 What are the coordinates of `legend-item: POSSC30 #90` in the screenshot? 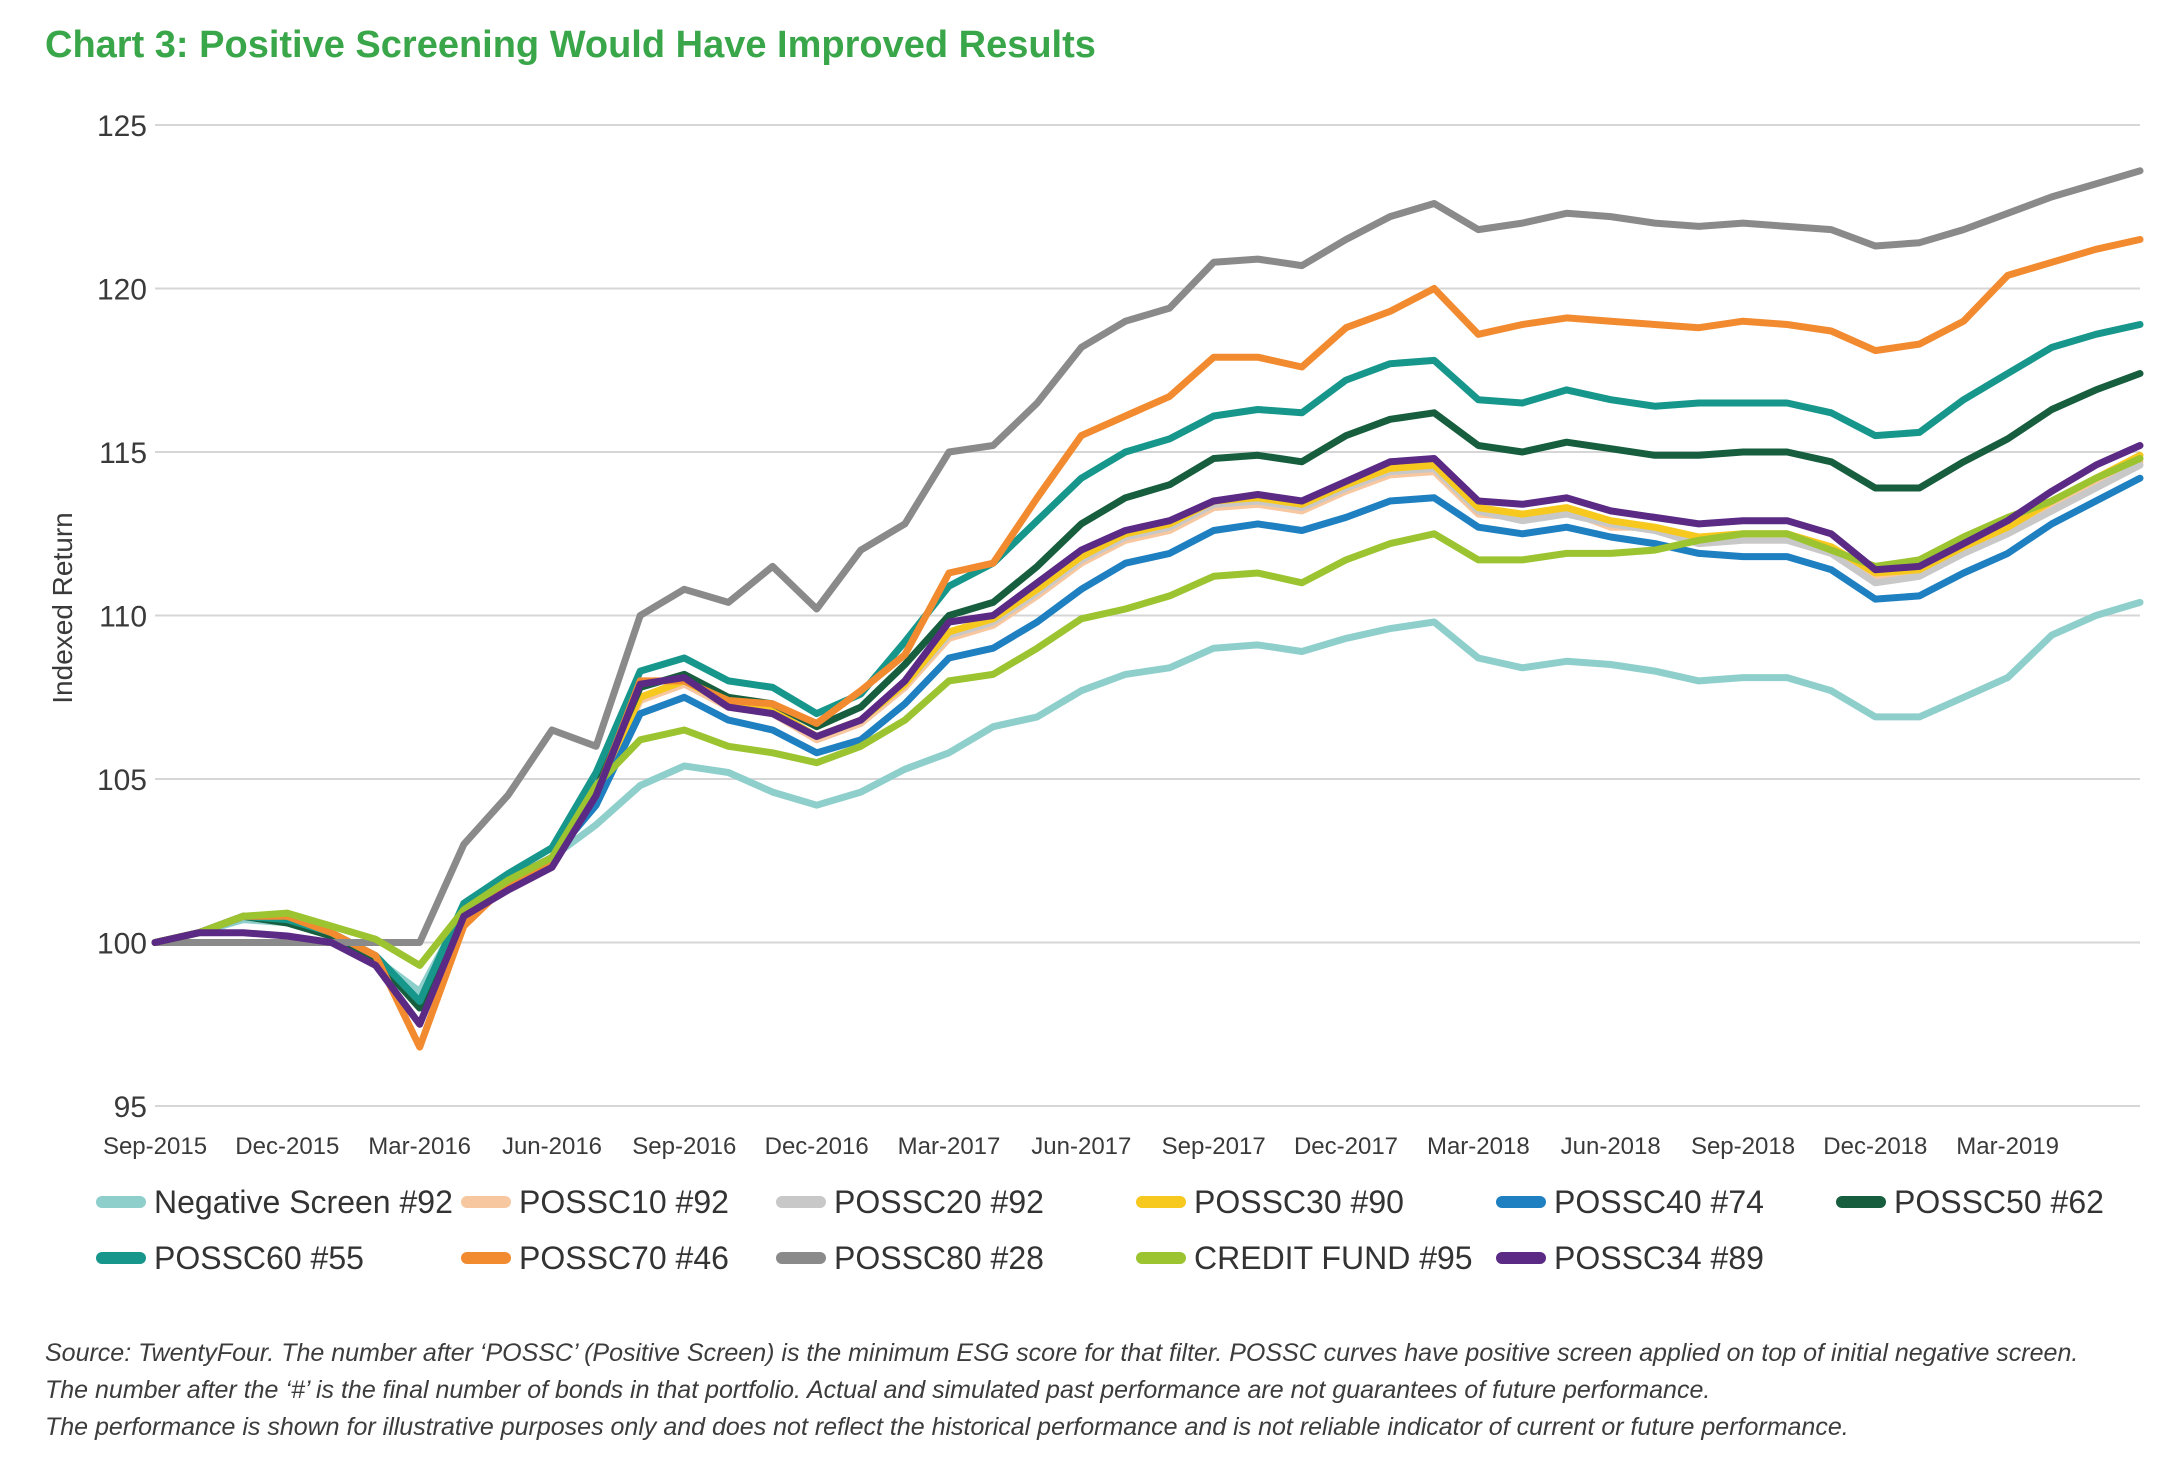 It's located at (1270, 1202).